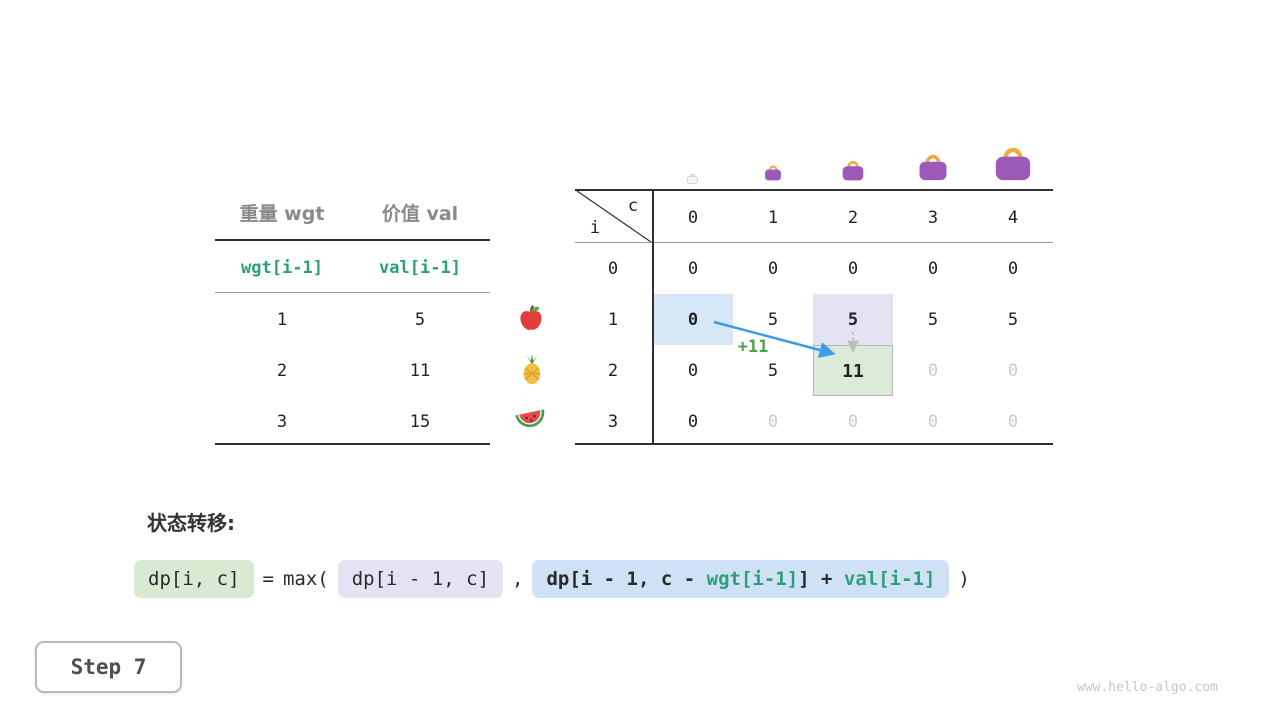  I want to click on items-table-header-line, so click(352, 240).